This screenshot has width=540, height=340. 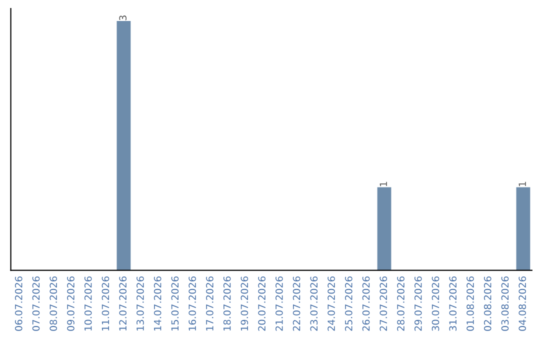 I want to click on x-tick-label: 16.07.2026, so click(x=192, y=303).